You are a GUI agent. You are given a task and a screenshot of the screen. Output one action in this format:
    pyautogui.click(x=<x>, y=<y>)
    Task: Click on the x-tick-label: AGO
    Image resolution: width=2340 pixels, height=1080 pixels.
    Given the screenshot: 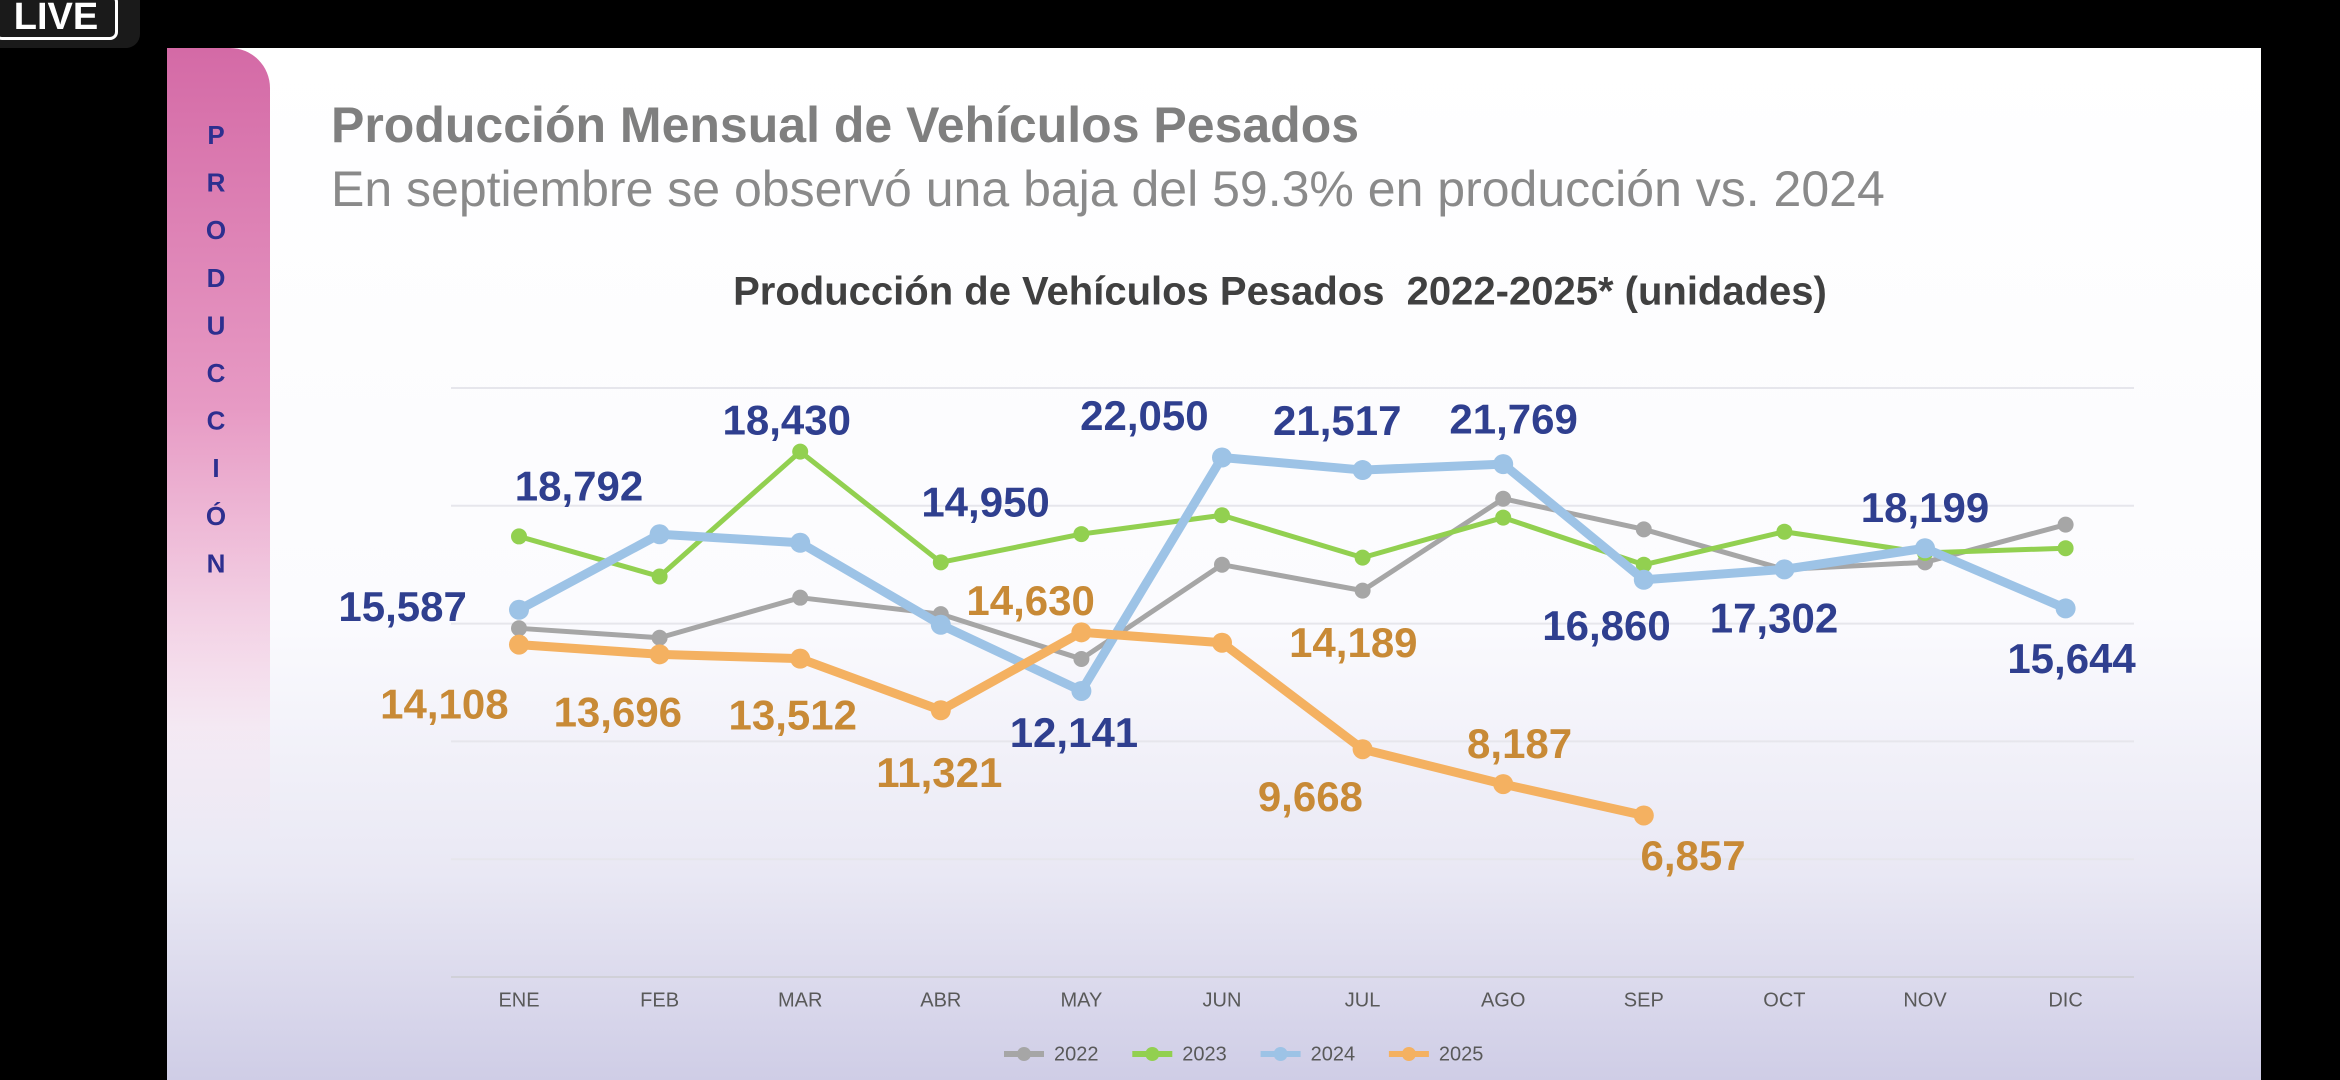 What is the action you would take?
    pyautogui.click(x=1503, y=1000)
    